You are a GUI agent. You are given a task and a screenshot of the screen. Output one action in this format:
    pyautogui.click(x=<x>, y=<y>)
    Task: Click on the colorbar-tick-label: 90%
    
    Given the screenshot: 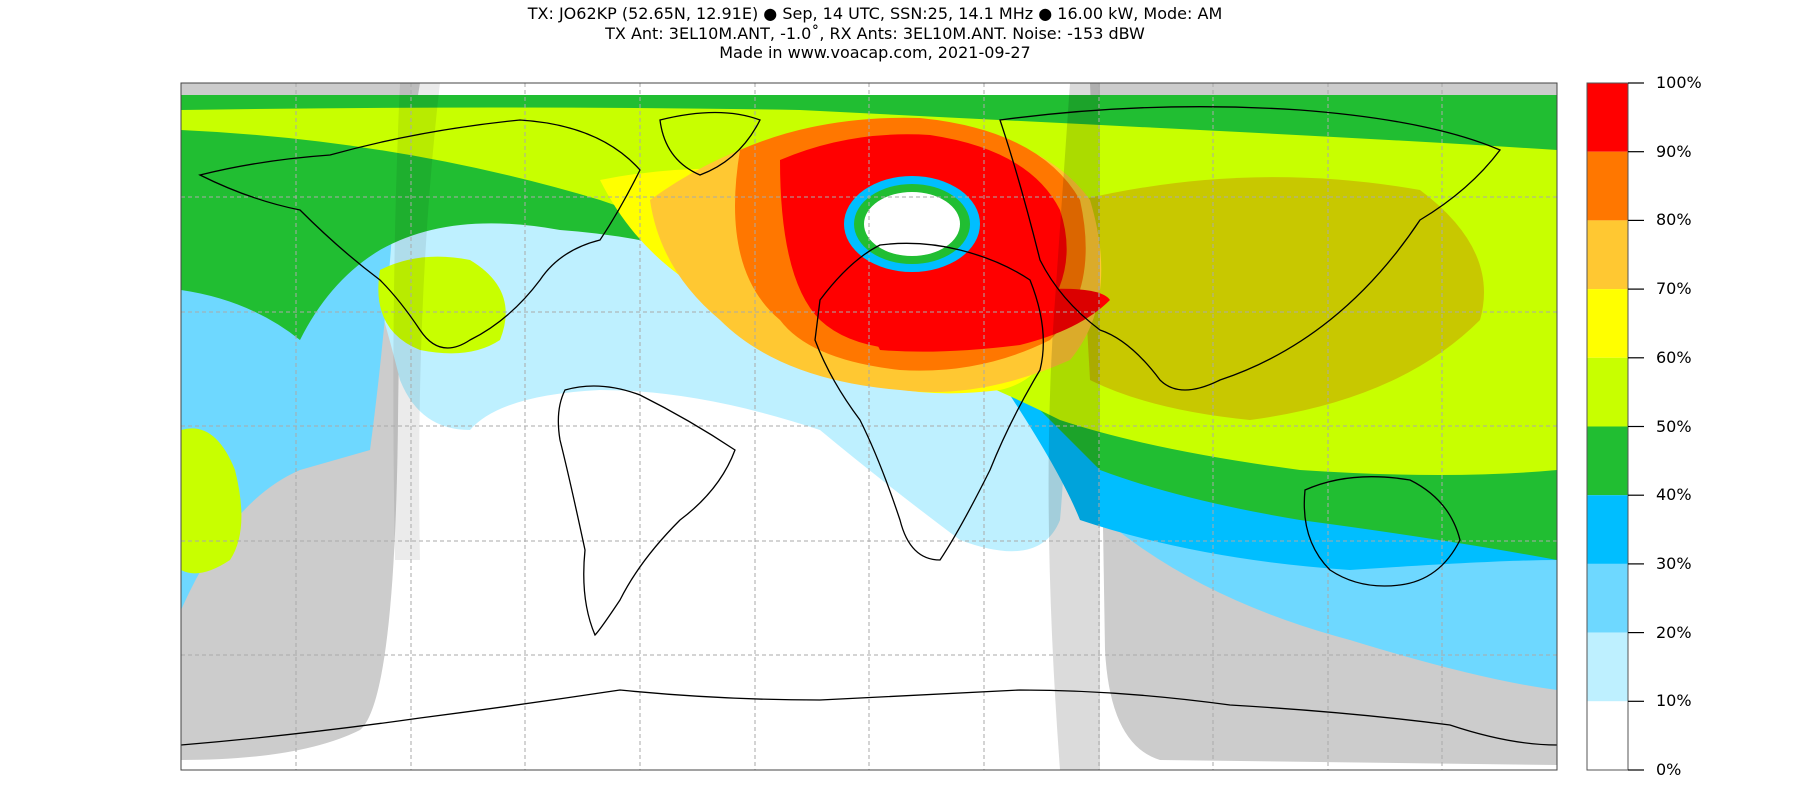 What is the action you would take?
    pyautogui.click(x=1674, y=151)
    